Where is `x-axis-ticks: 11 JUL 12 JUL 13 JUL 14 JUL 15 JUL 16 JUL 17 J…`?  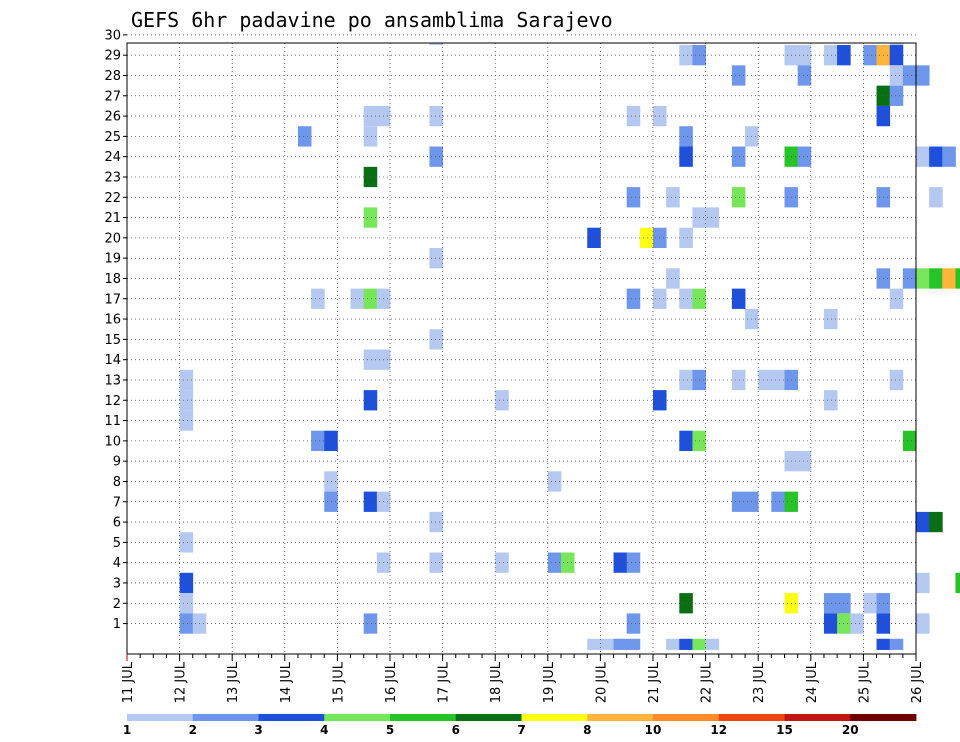
x-axis-ticks: 11 JUL 12 JUL 13 JUL 14 JUL 15 JUL 16 JUL 17 J… is located at coordinates (523, 678).